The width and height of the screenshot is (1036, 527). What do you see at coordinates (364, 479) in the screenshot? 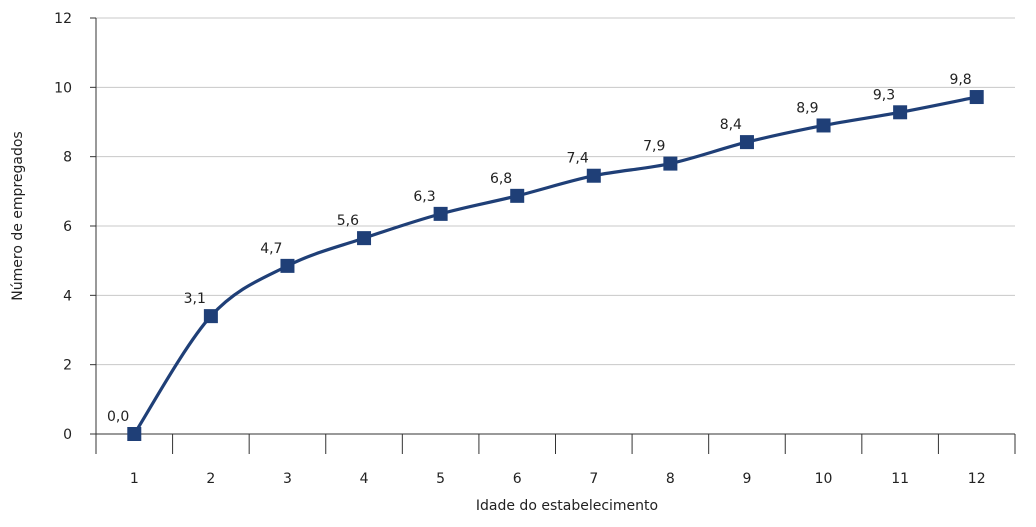
I see `x-tick-label: 4` at bounding box center [364, 479].